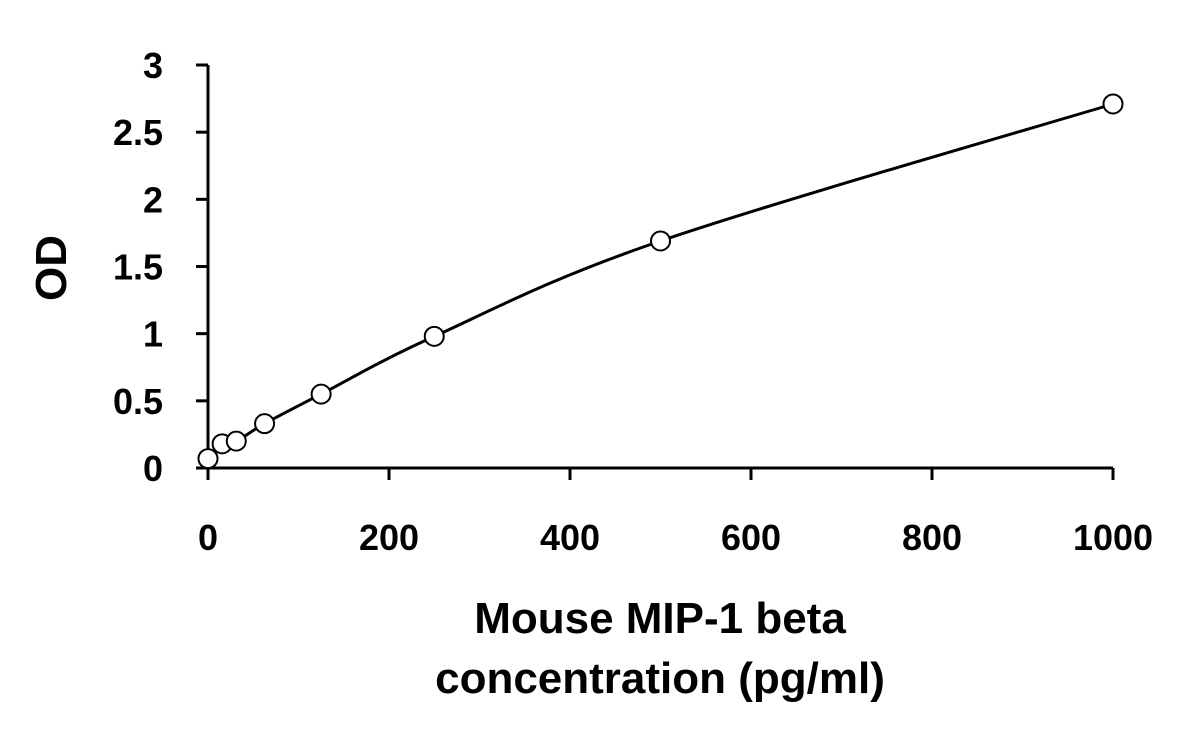 This screenshot has width=1201, height=740. Describe the element at coordinates (153, 468) in the screenshot. I see `y-tick-label: 0` at that location.